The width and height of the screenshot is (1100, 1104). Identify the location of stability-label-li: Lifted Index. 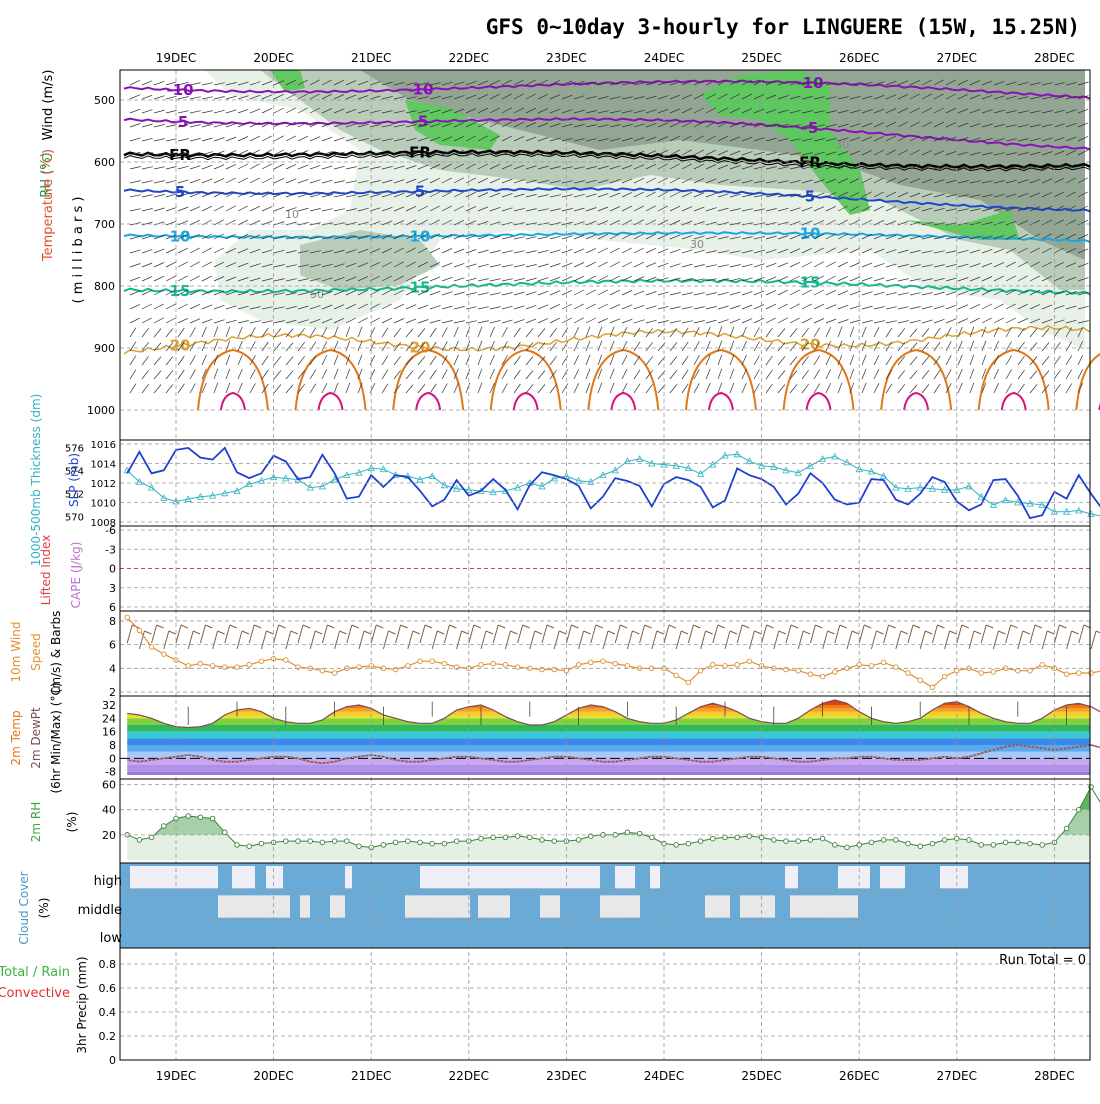
(46, 570).